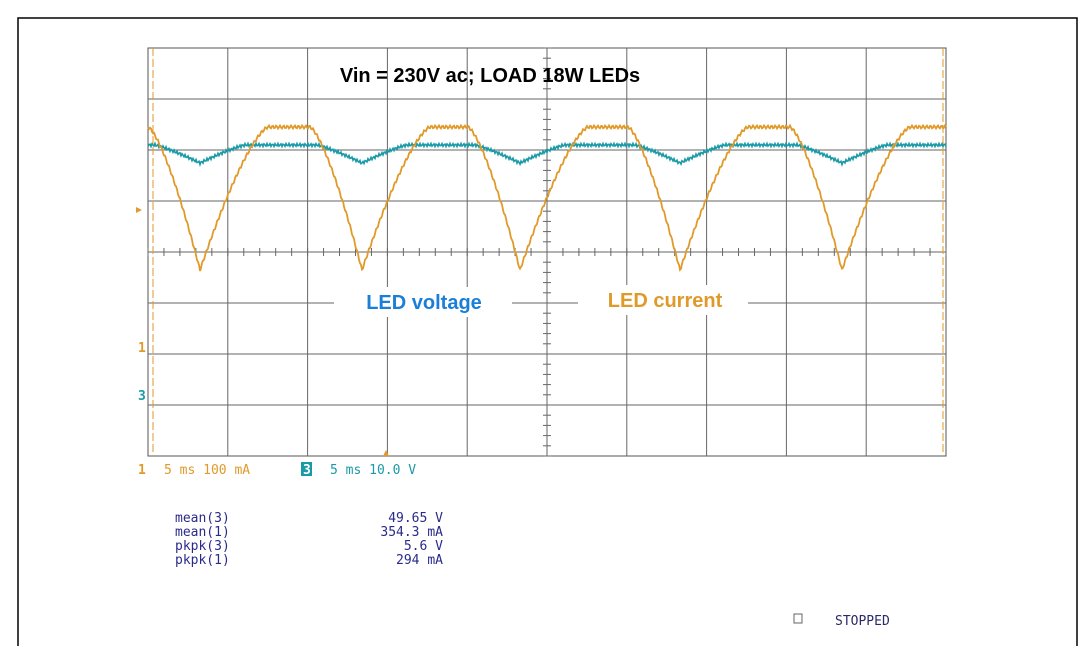  I want to click on trigger-position, so click(386, 453).